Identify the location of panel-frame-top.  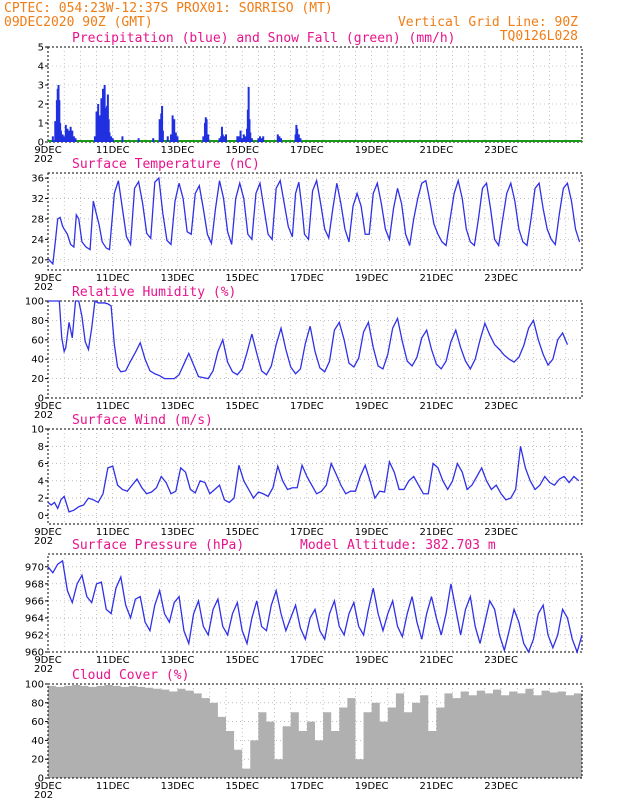
(315, 731).